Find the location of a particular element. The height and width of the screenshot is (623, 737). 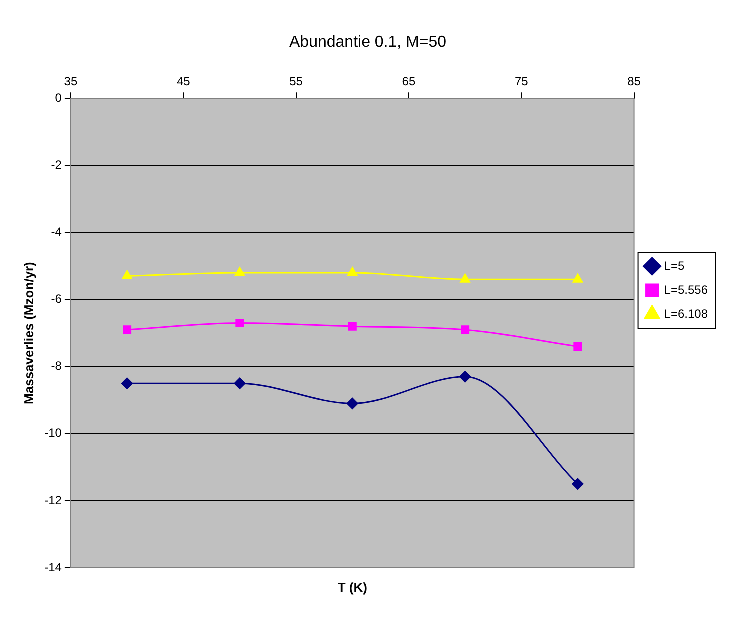

x-tick-label: 75 is located at coordinates (521, 81).